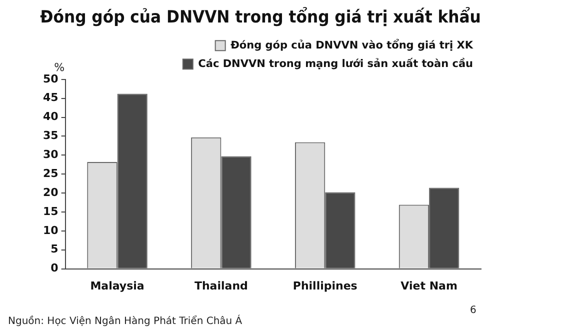 Image resolution: width=571 pixels, height=336 pixels. What do you see at coordinates (325, 285) in the screenshot?
I see `x-tick-label: Phillipines` at bounding box center [325, 285].